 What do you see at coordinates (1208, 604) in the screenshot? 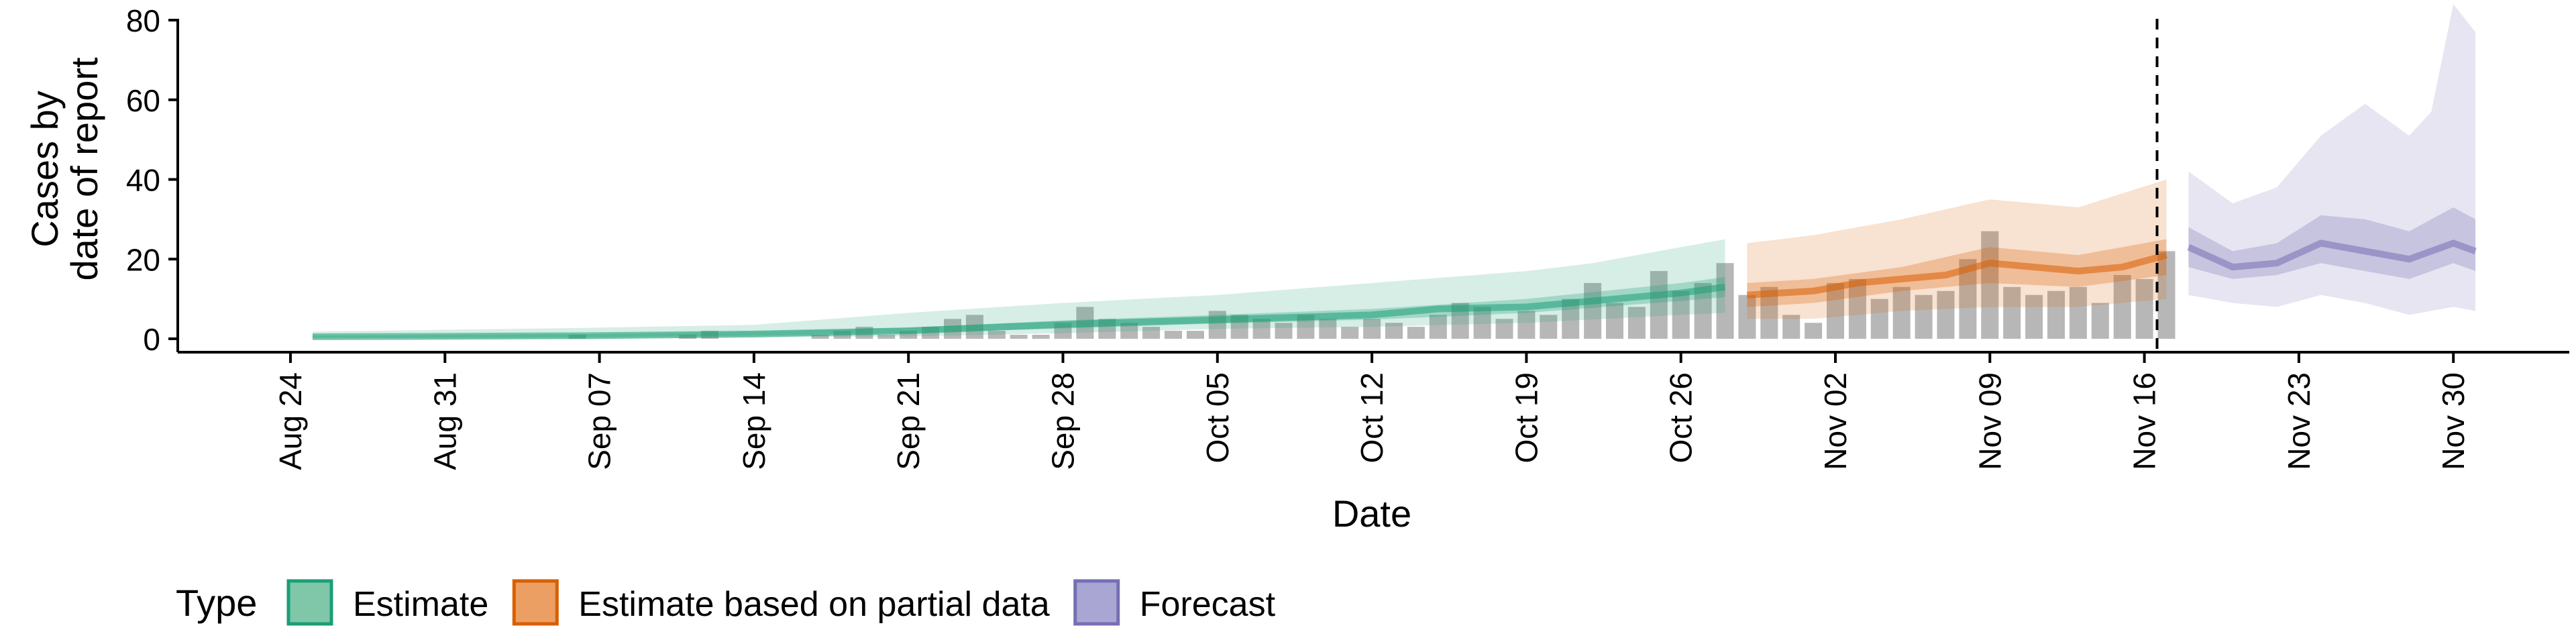
I see `legend-label-2: Forecast` at bounding box center [1208, 604].